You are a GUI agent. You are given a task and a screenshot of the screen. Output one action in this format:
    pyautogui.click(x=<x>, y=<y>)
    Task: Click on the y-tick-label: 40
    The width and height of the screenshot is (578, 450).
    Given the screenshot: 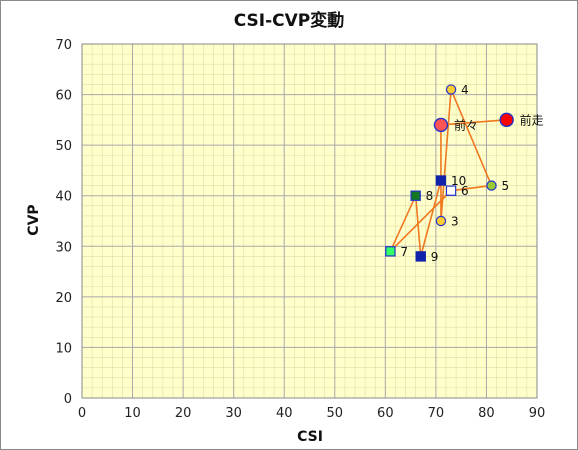 What is the action you would take?
    pyautogui.click(x=63, y=197)
    